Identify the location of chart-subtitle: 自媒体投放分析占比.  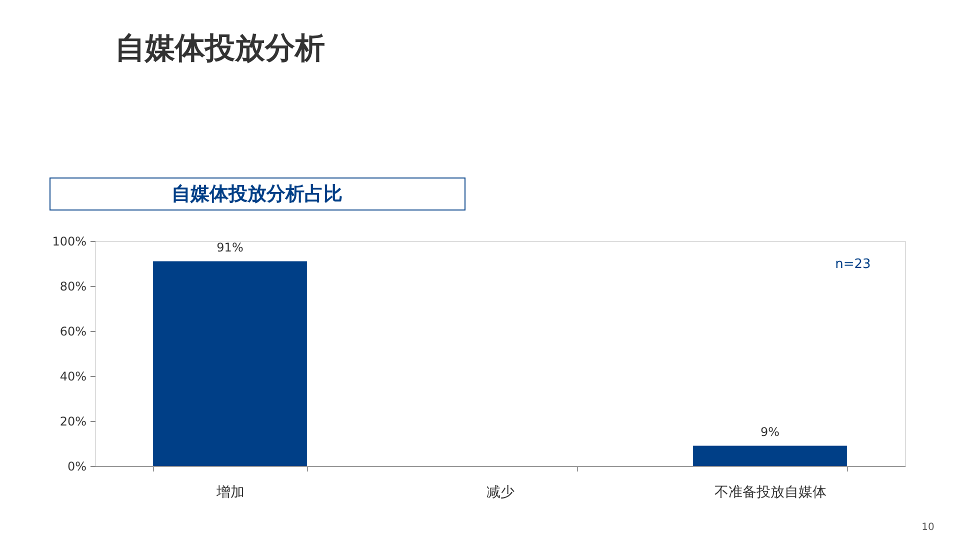
(257, 194).